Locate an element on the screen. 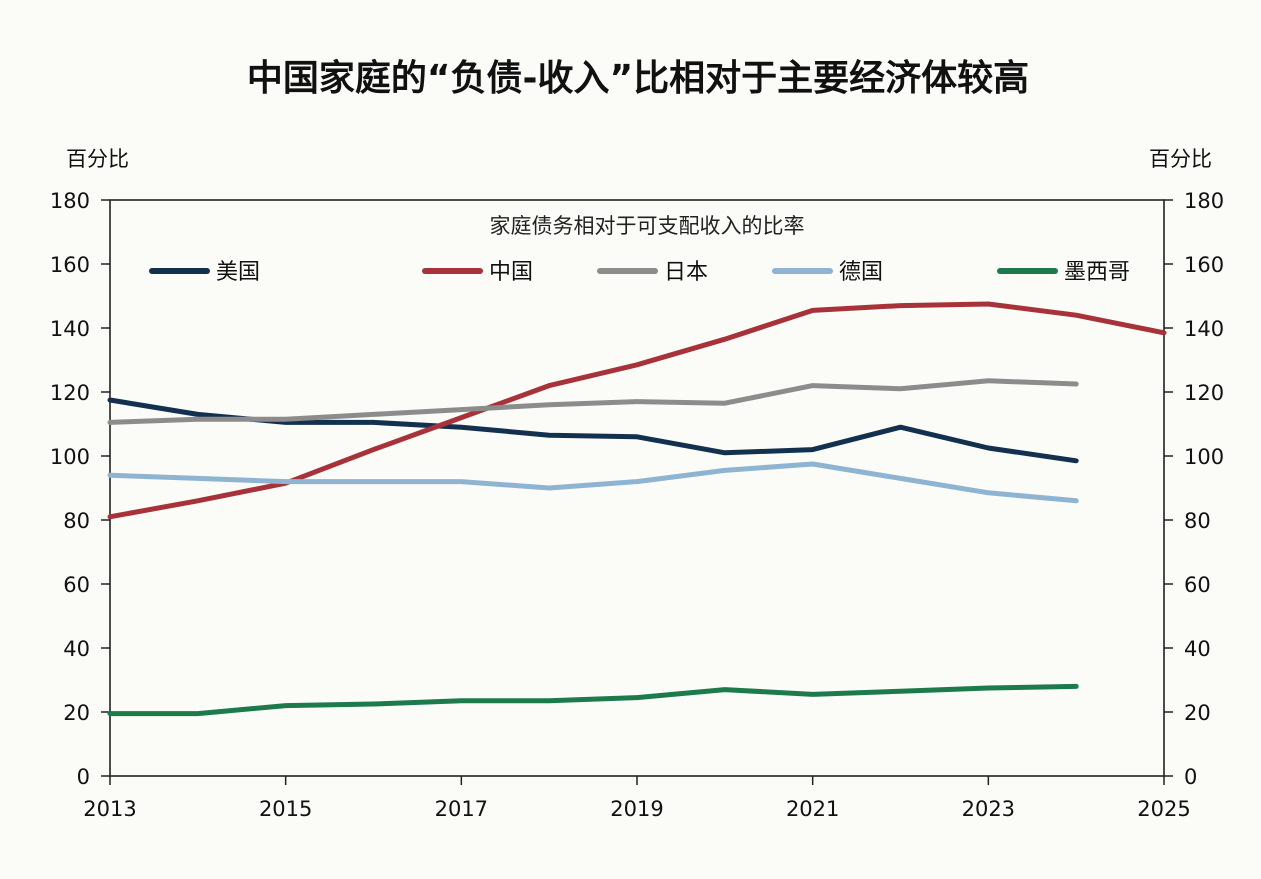 The image size is (1261, 879). y-unit-left: 百分比 is located at coordinates (97, 159).